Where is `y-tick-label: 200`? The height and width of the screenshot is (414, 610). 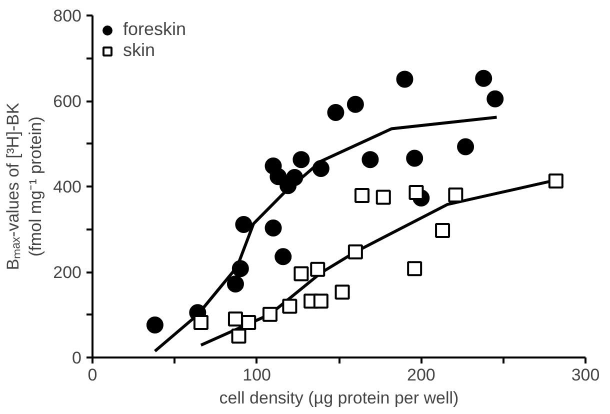
y-tick-label: 200 is located at coordinates (67, 272).